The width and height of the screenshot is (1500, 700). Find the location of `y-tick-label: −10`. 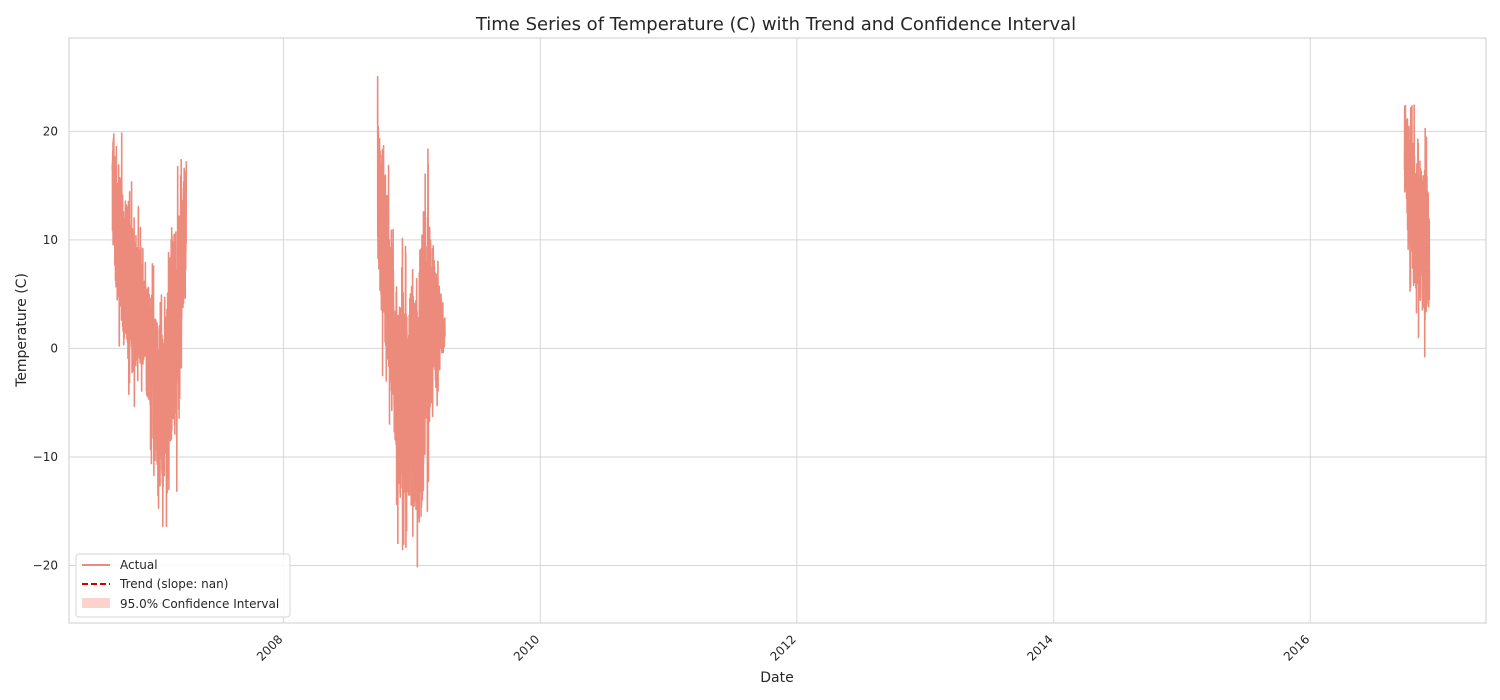

y-tick-label: −10 is located at coordinates (45, 457).